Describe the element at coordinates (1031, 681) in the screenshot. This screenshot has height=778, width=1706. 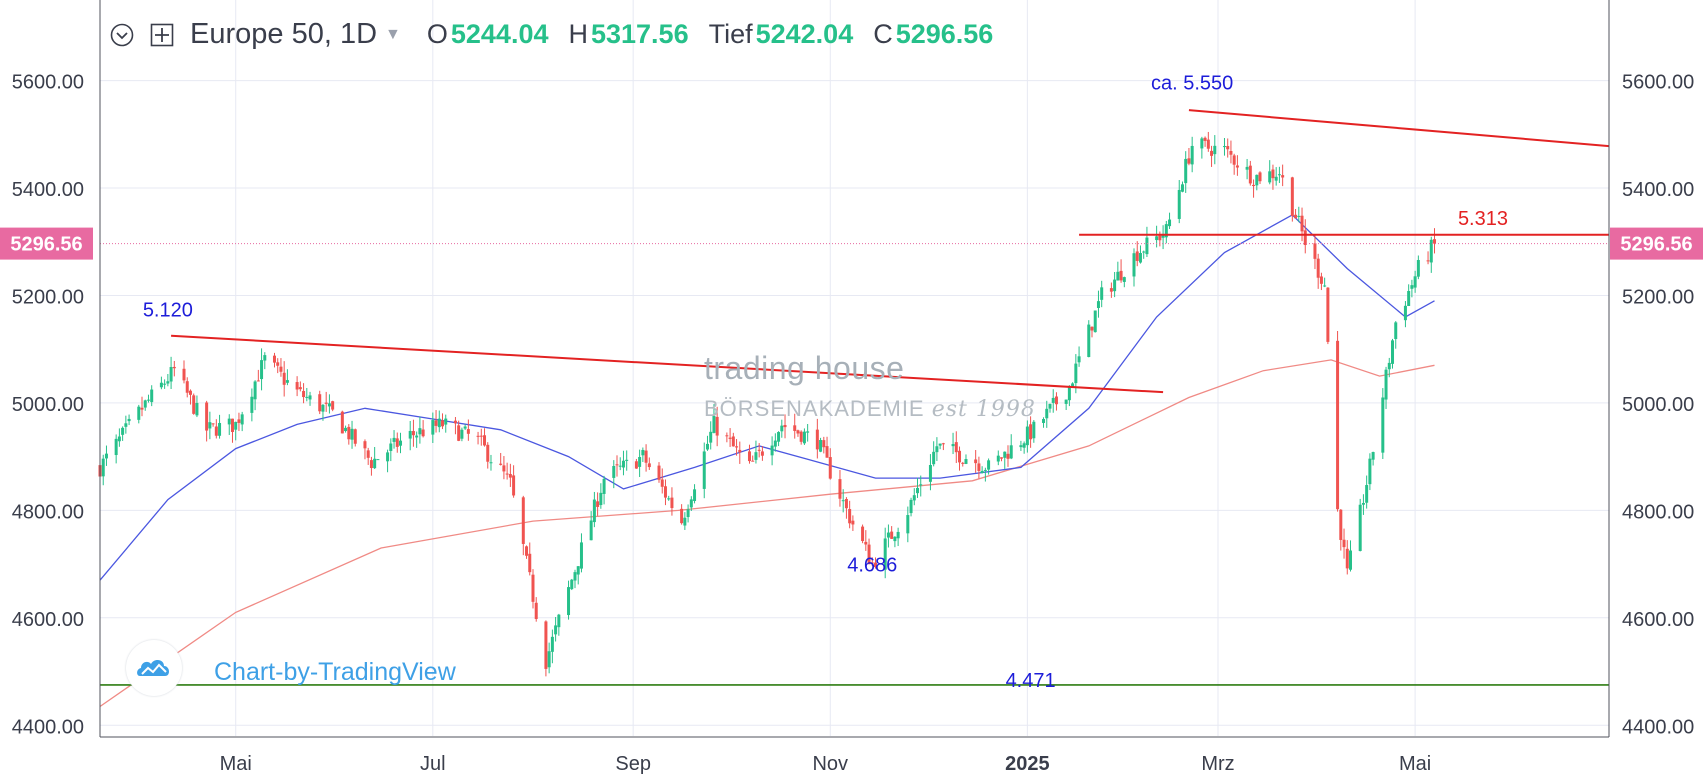
I see `annotation-label: 4.471` at that location.